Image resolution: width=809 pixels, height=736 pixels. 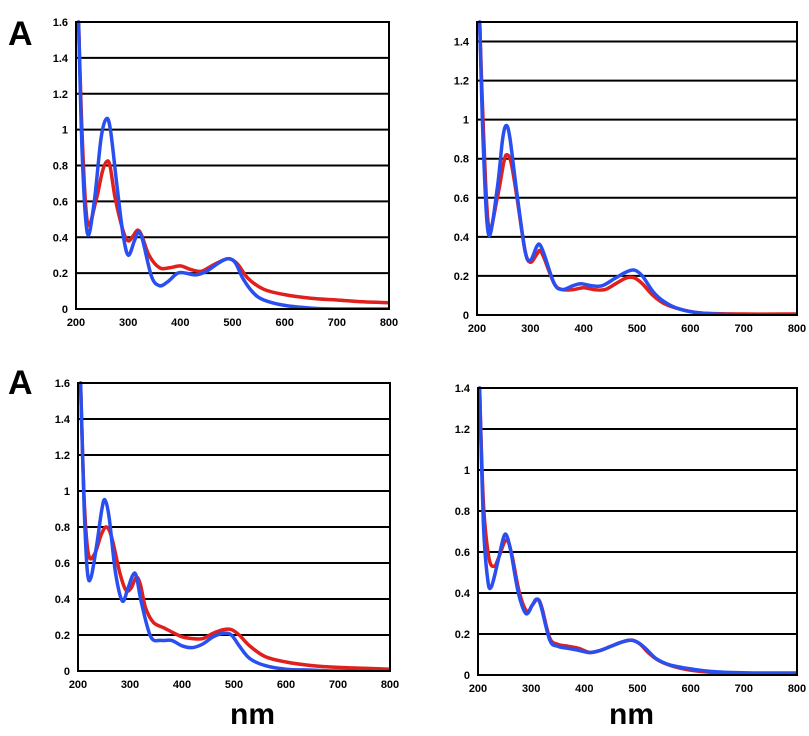 What do you see at coordinates (631, 714) in the screenshot?
I see `x-unit-label-right: nm` at bounding box center [631, 714].